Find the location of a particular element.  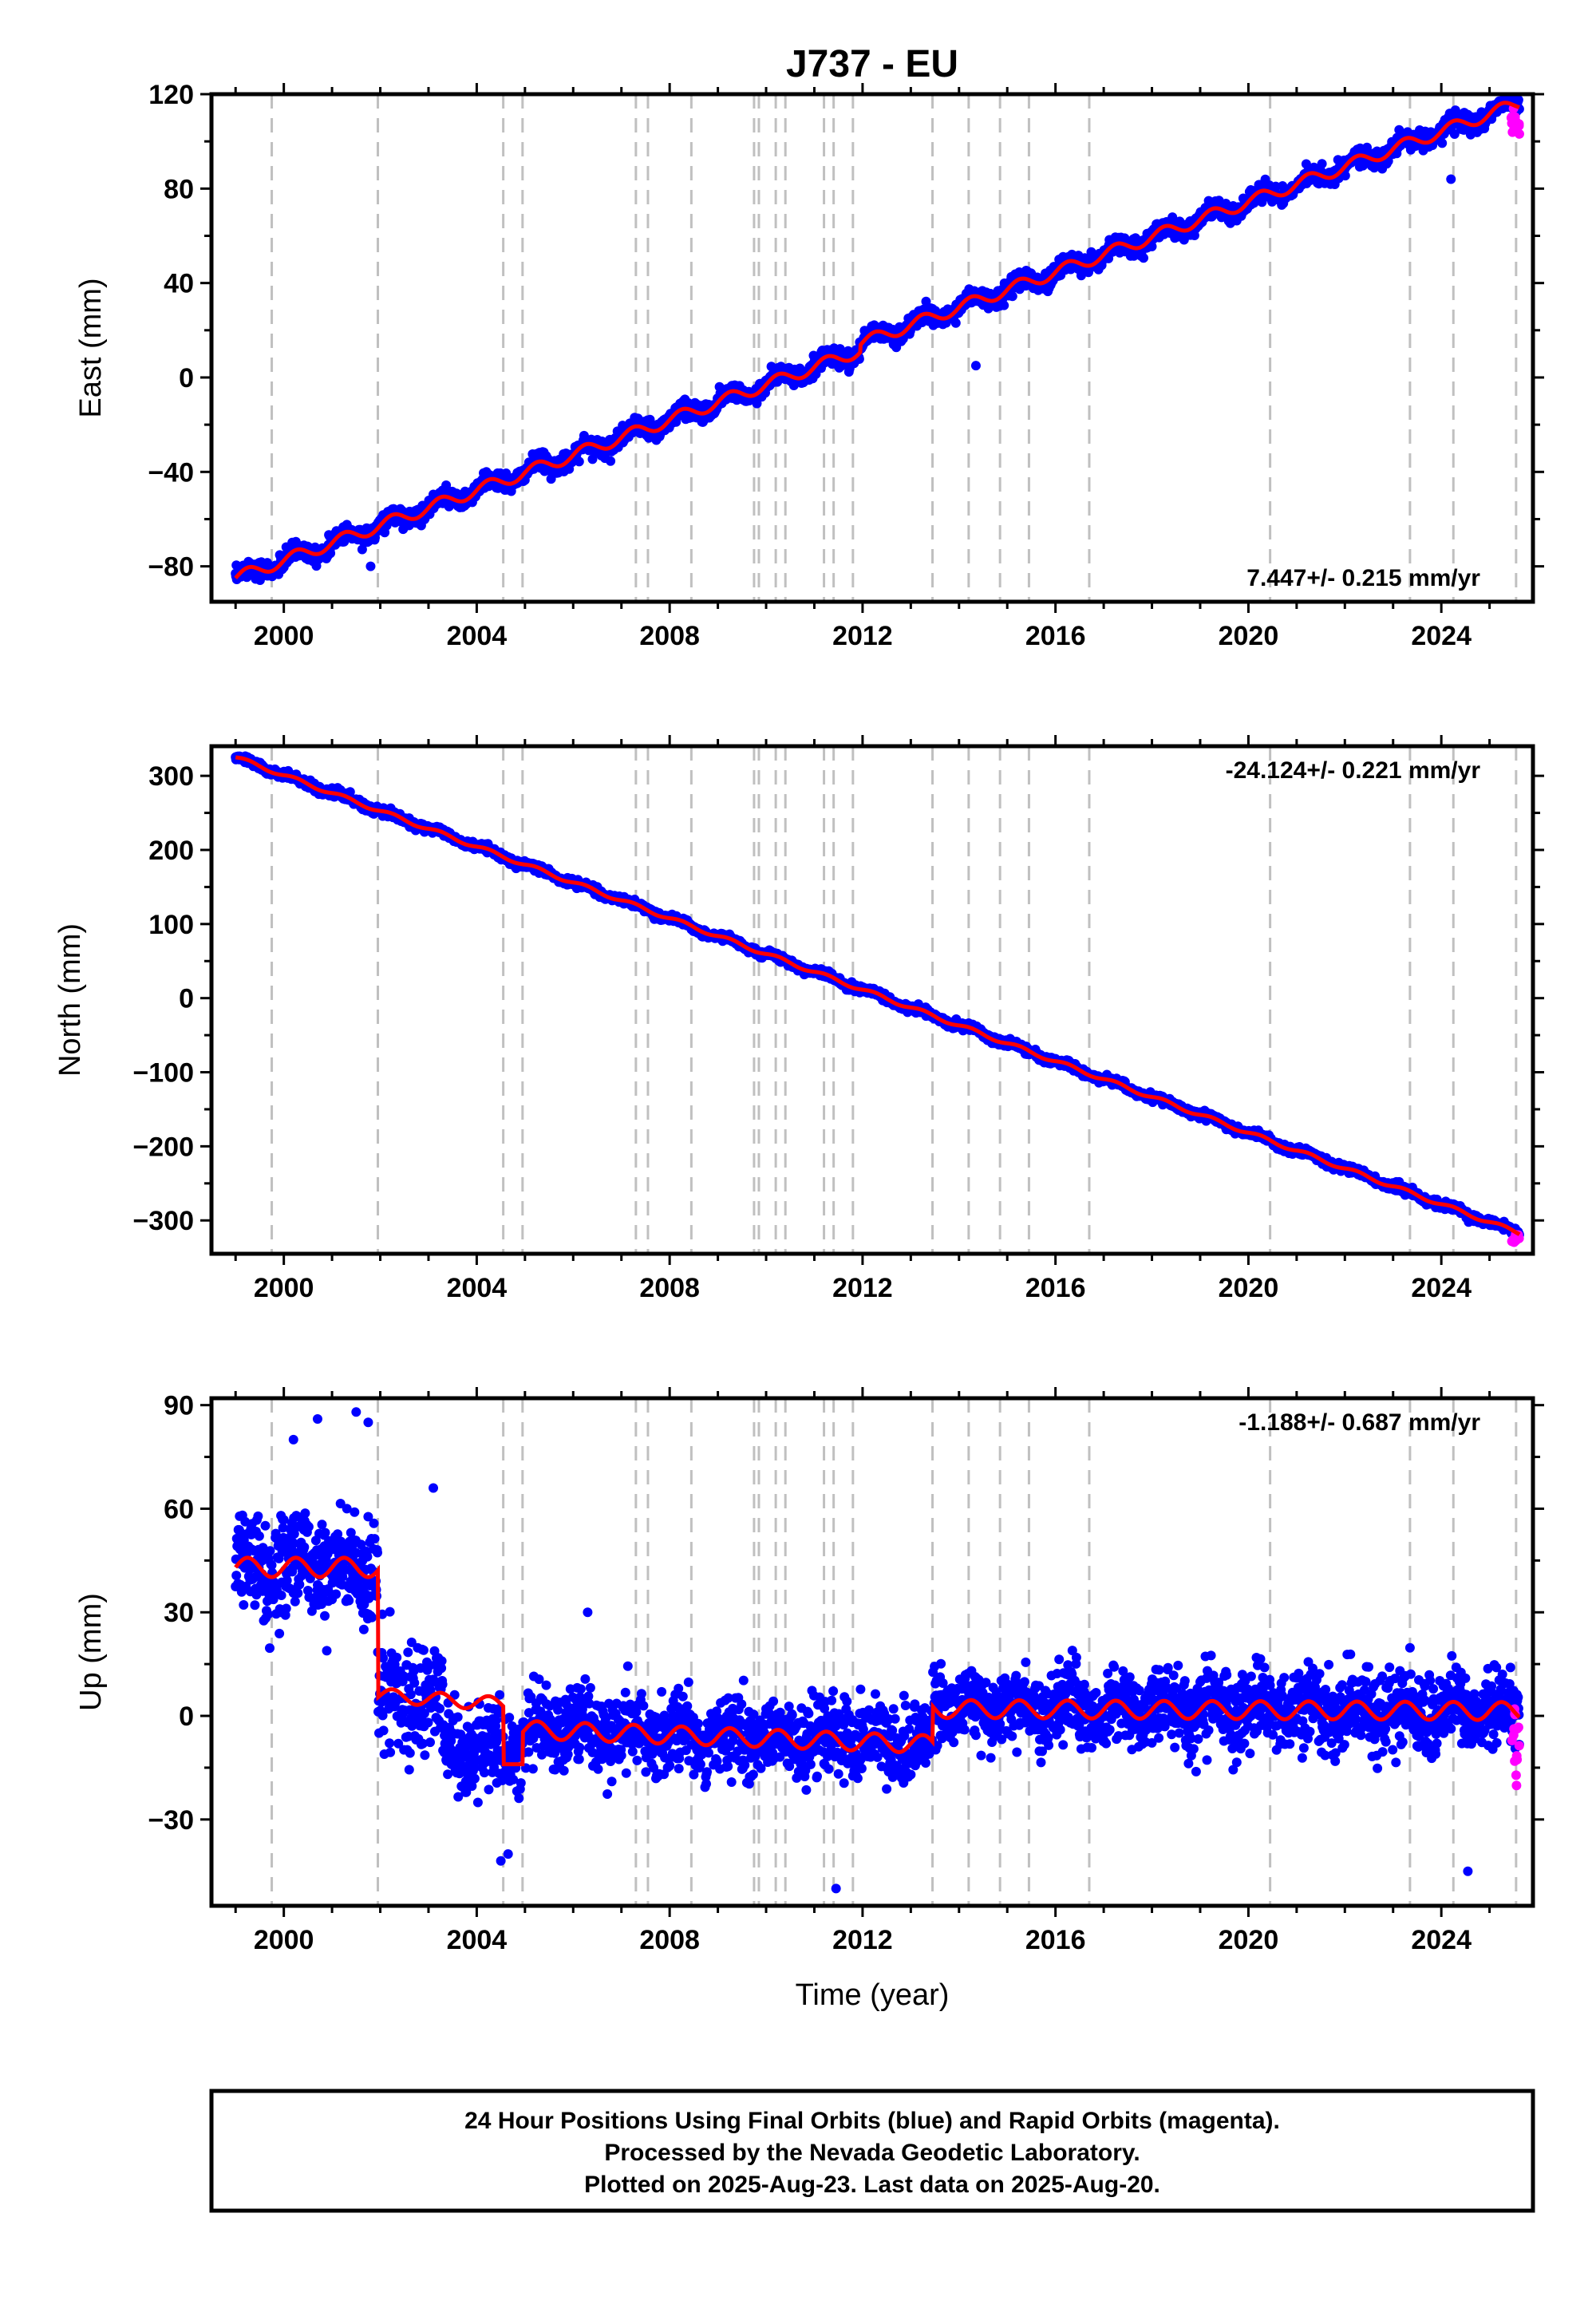

x-tick-label: 2004 is located at coordinates (477, 636).